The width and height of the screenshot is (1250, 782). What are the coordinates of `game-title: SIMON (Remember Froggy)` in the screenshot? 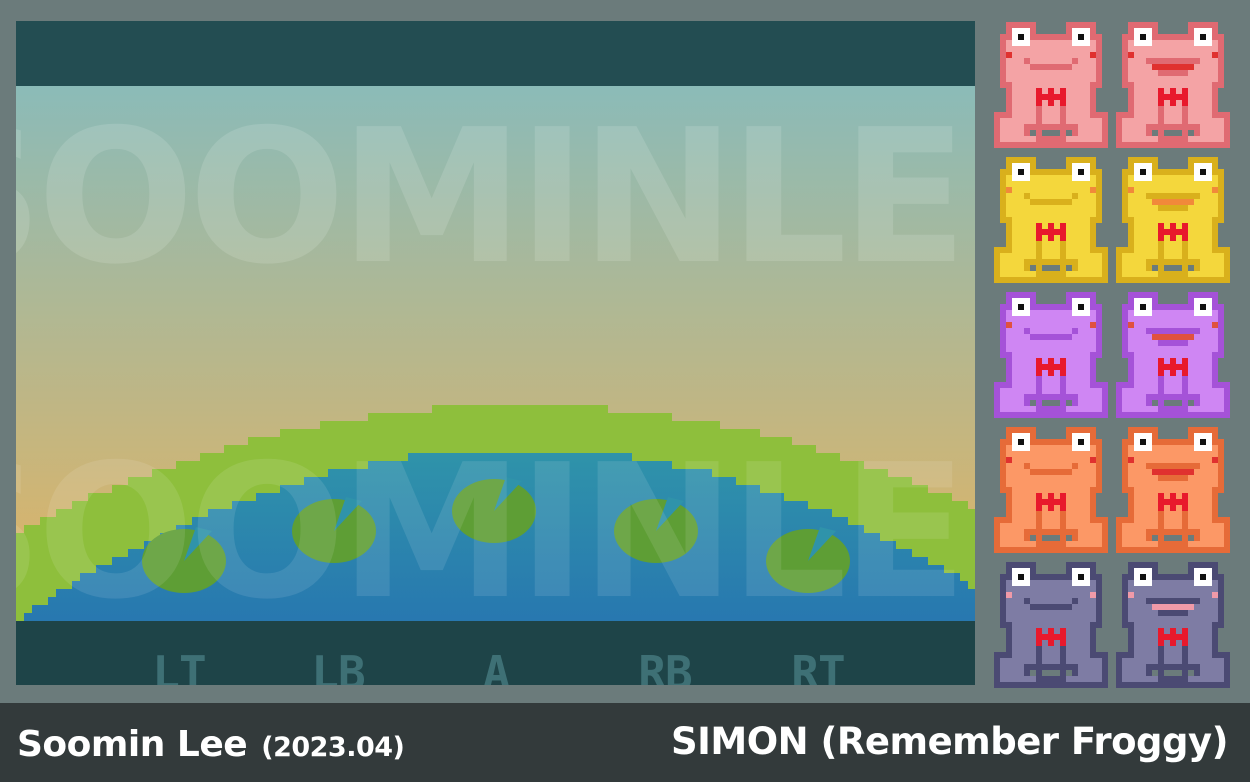 It's located at (949, 741).